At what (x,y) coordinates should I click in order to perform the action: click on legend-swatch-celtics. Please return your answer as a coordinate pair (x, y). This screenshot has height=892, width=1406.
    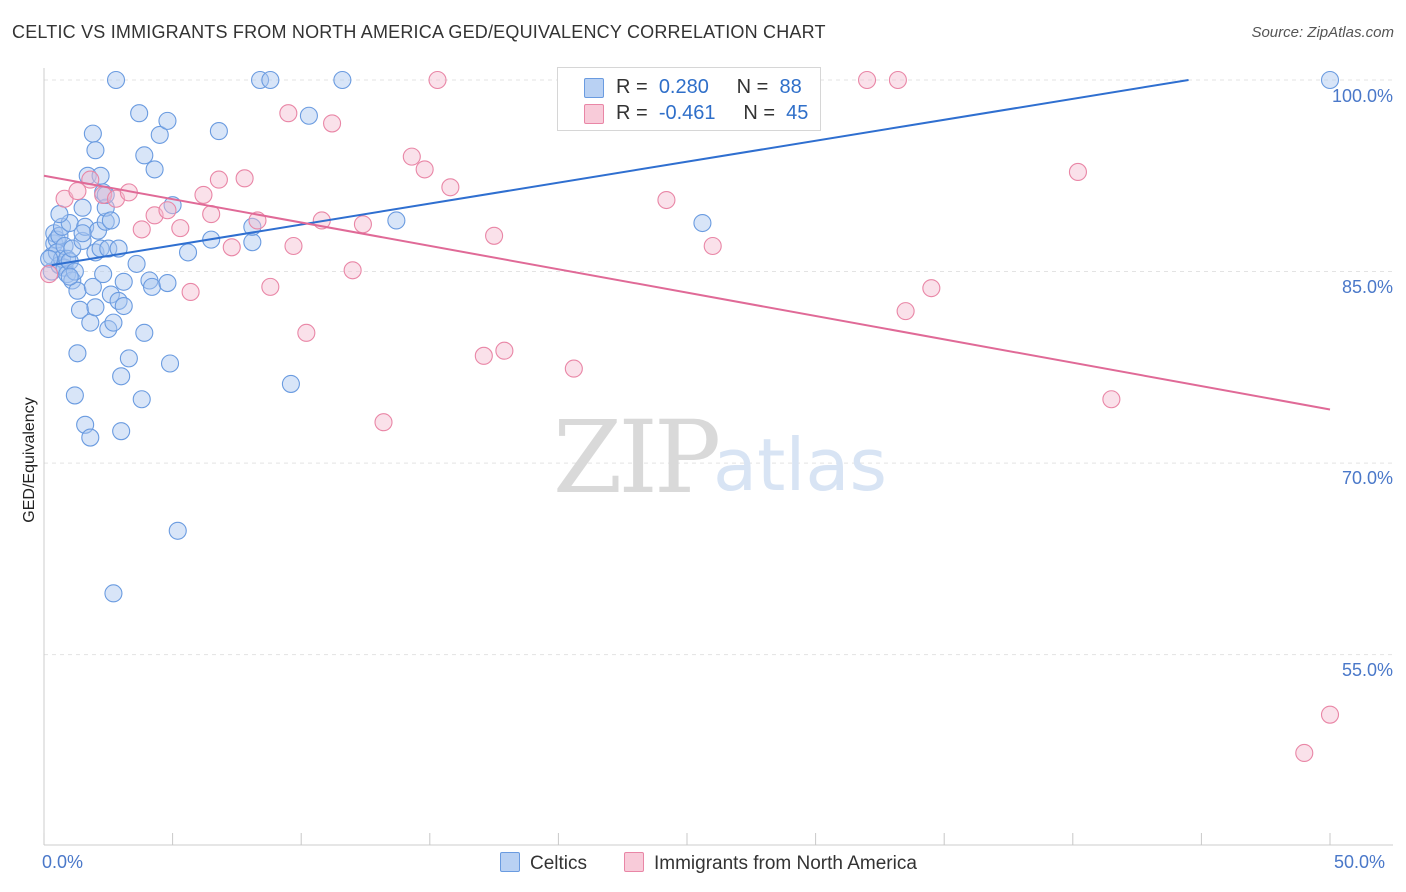
    Looking at the image, I should click on (594, 88).